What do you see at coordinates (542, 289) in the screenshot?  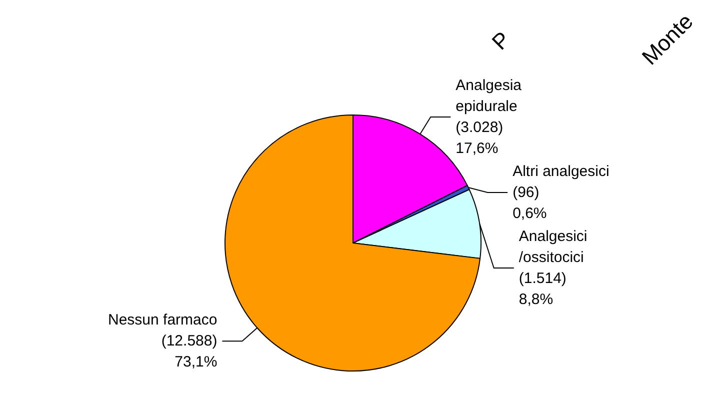 I see `data-label: (1.514) 8,8%` at bounding box center [542, 289].